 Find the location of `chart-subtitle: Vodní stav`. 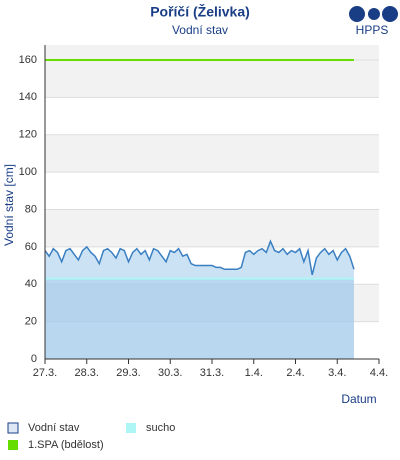

chart-subtitle: Vodní stav is located at coordinates (200, 30).